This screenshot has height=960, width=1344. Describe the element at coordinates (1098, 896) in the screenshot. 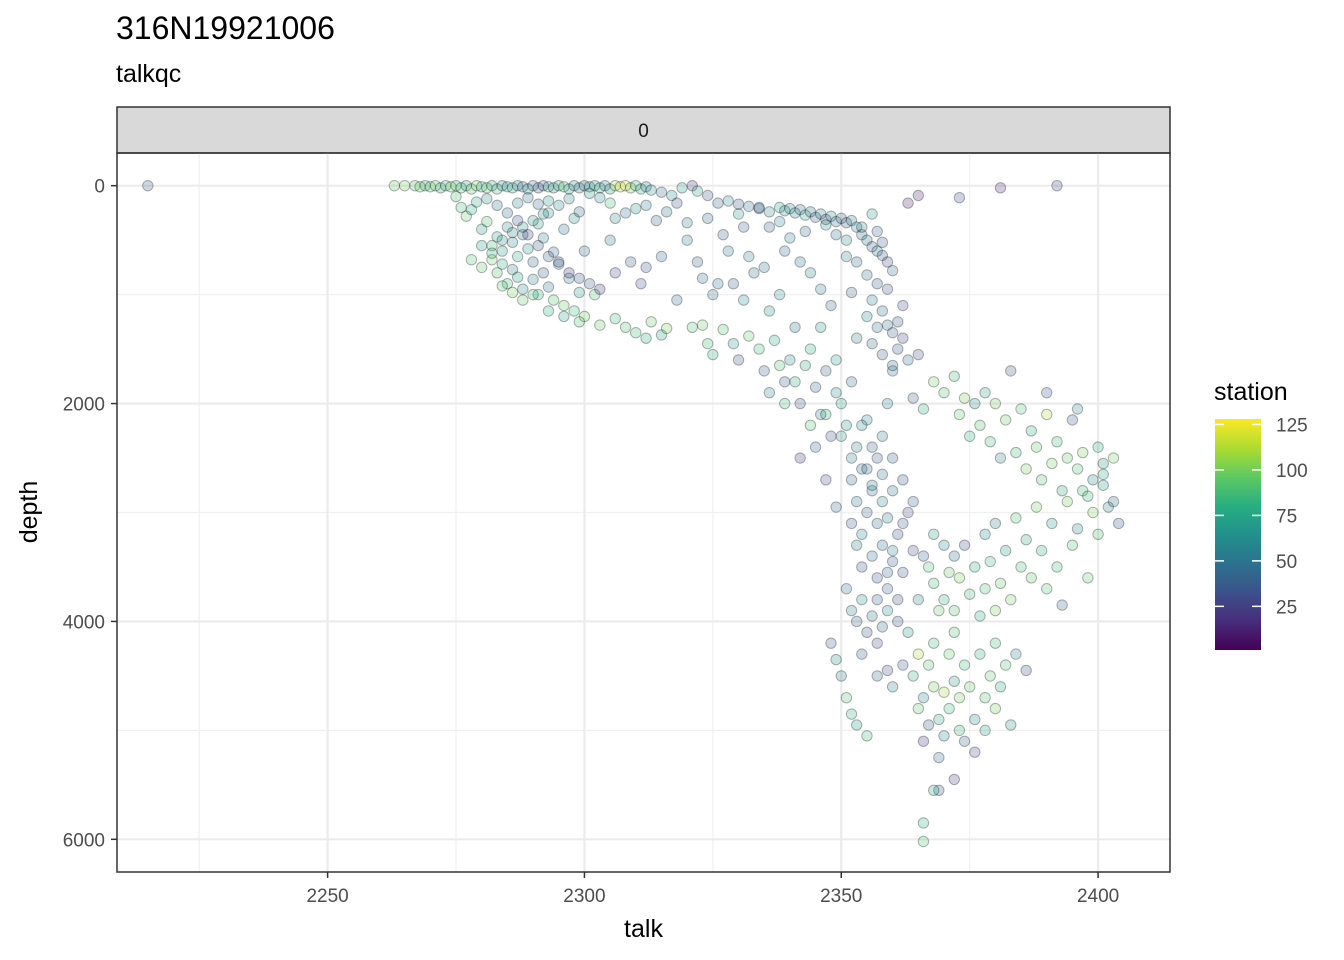

I see `x-tick-label: 2400` at that location.